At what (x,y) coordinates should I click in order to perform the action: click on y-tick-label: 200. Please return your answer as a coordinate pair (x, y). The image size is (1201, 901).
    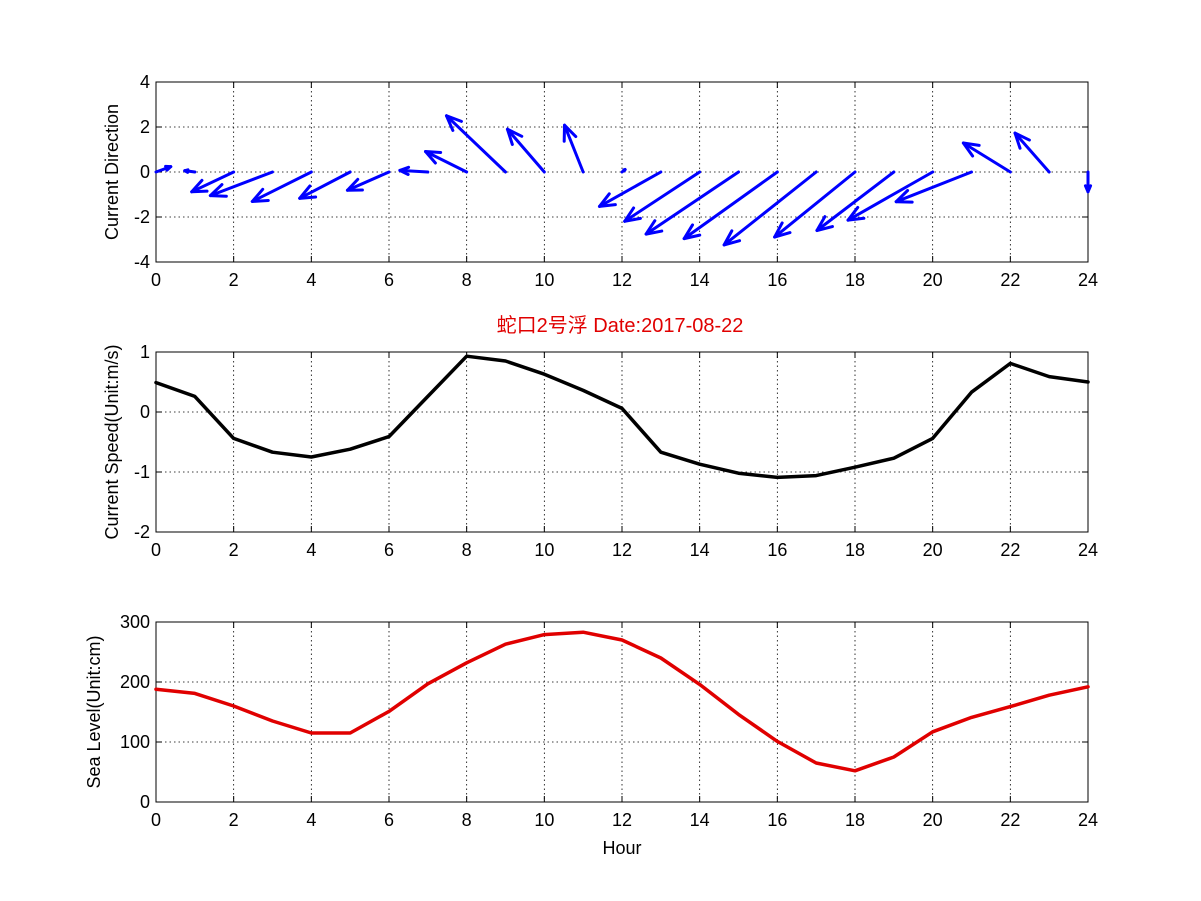
    Looking at the image, I should click on (135, 682).